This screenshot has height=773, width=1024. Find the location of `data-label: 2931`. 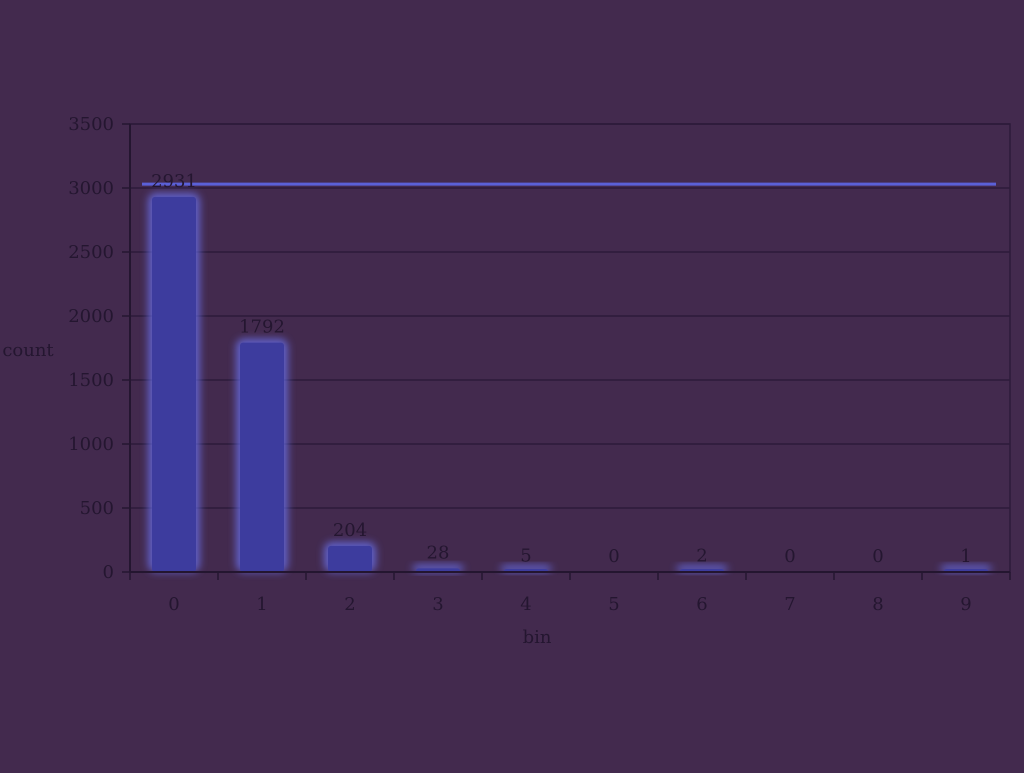

data-label: 2931 is located at coordinates (174, 181).